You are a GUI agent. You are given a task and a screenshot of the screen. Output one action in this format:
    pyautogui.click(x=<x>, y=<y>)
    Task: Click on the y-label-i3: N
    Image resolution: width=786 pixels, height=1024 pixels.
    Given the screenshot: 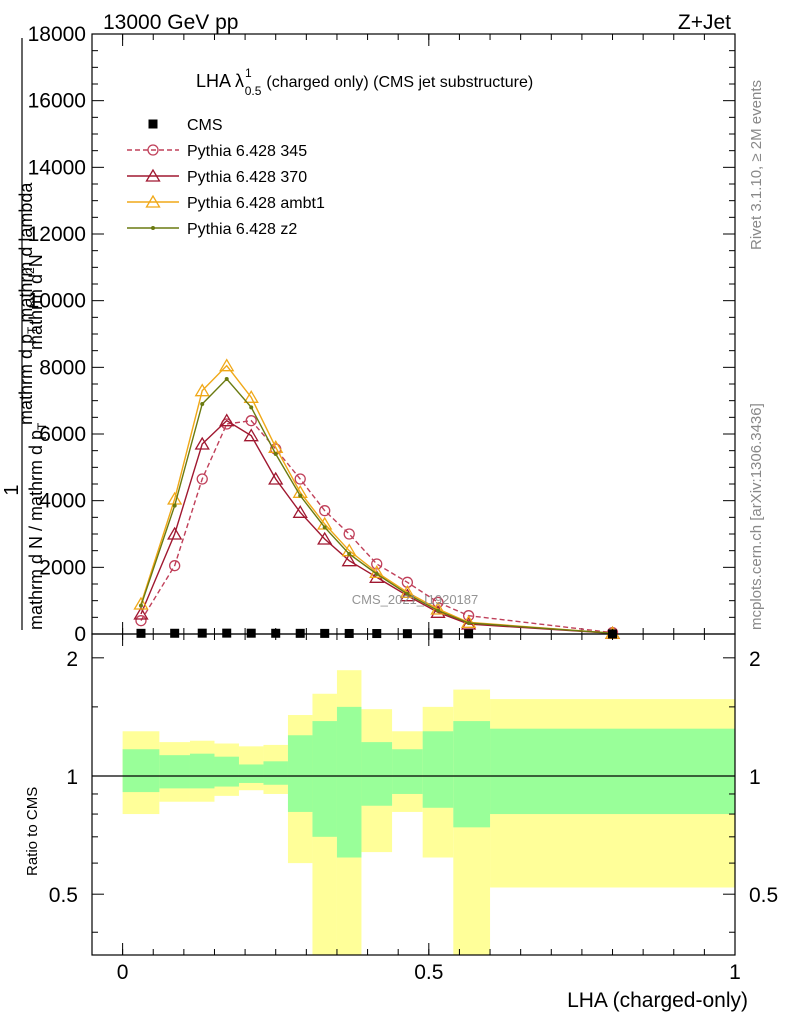 What is the action you would take?
    pyautogui.click(x=36, y=260)
    